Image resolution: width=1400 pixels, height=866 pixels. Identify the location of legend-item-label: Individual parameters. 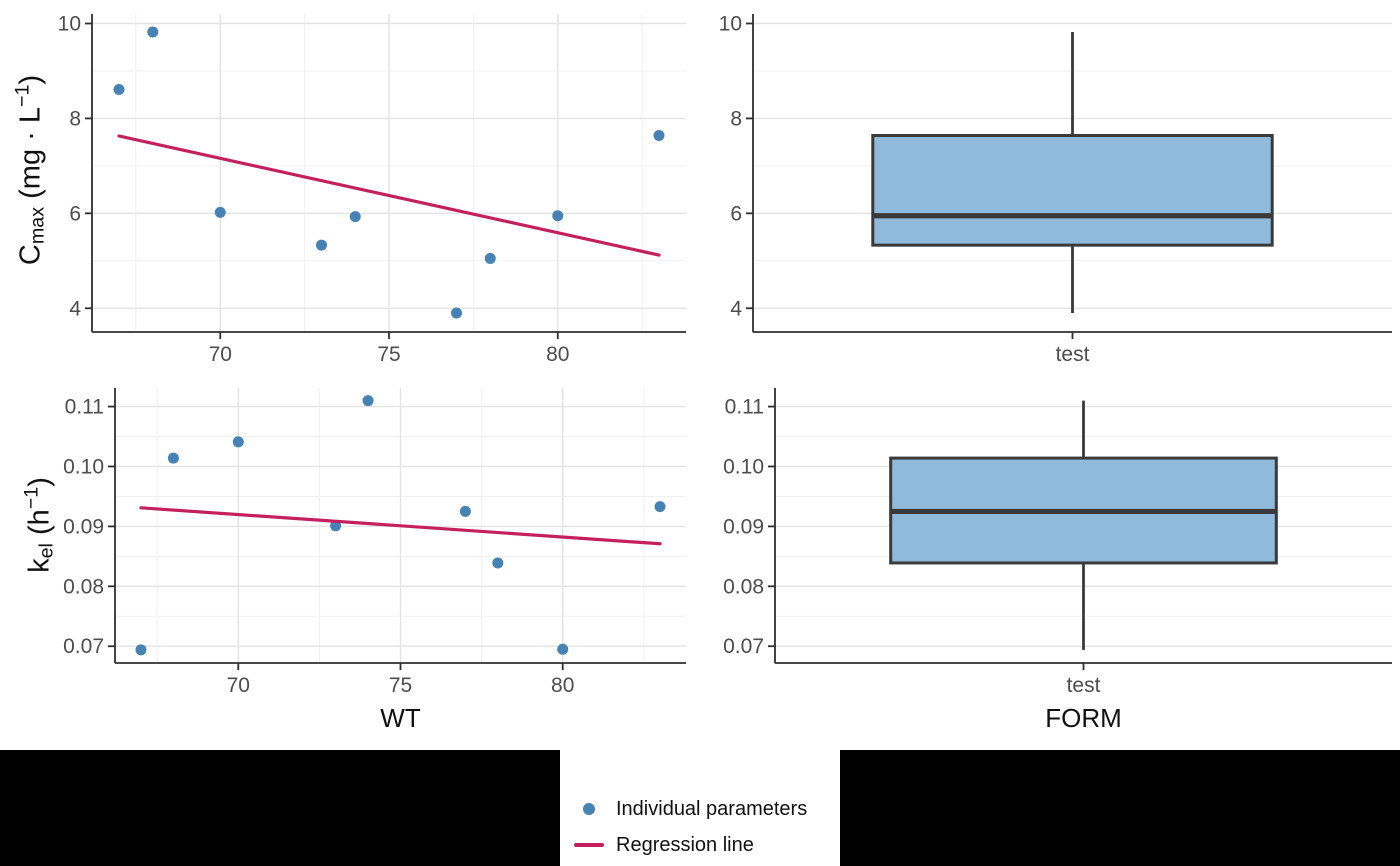
(712, 808).